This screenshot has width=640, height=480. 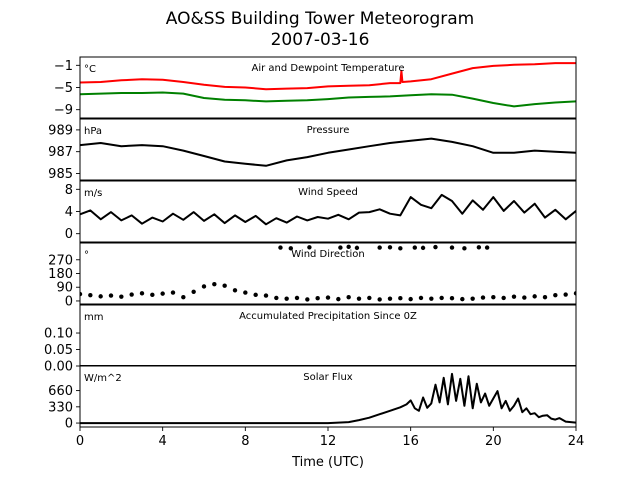 I want to click on unit-label: m/s, so click(x=93, y=193).